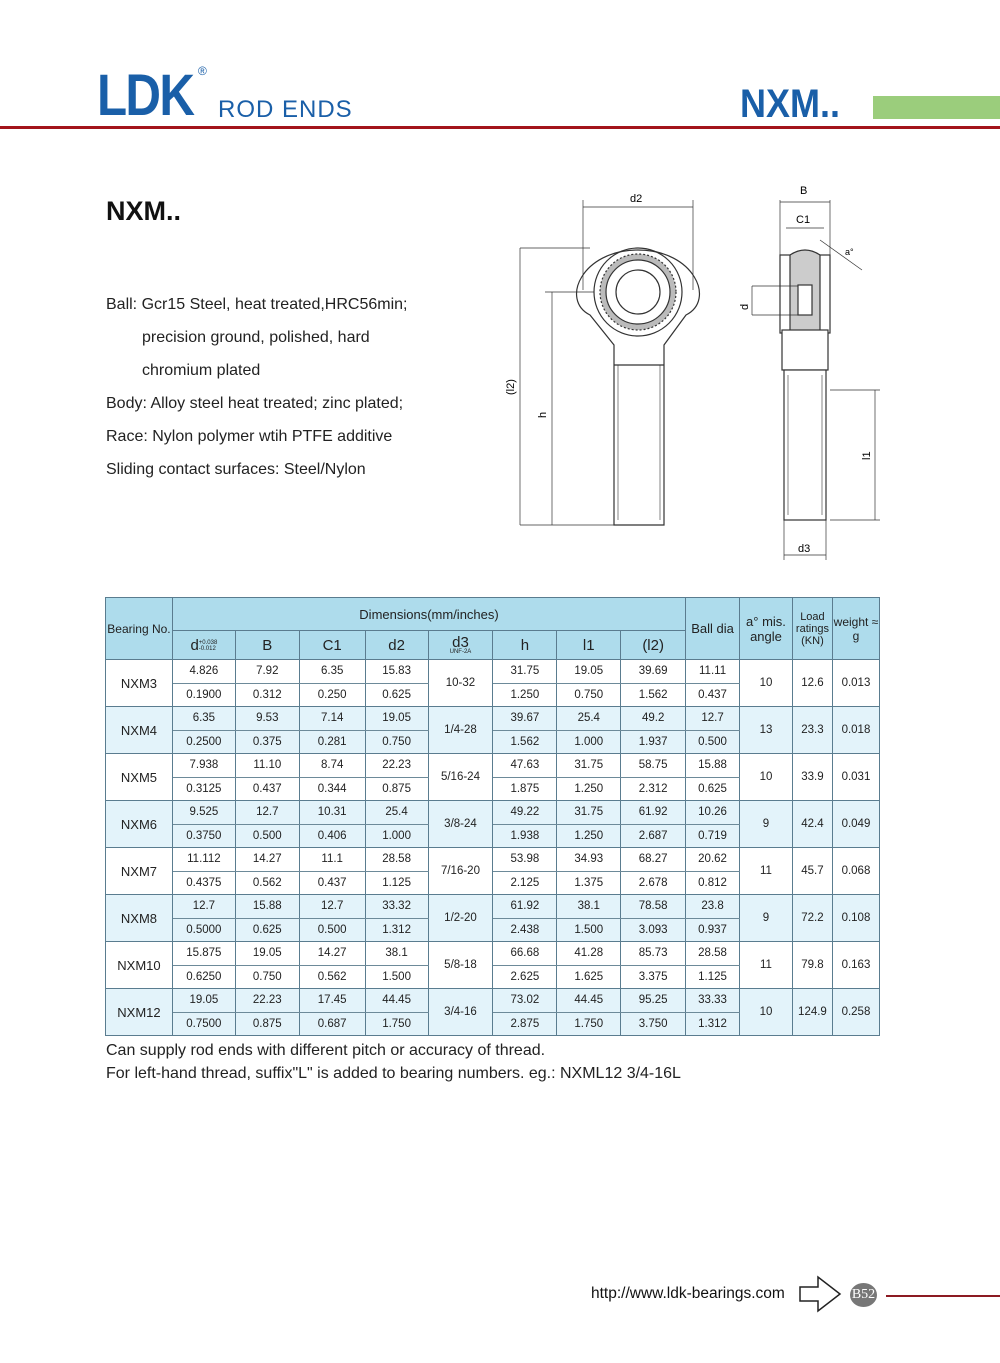  Describe the element at coordinates (653, 812) in the screenshot. I see `cell-mm: 61.92` at that location.